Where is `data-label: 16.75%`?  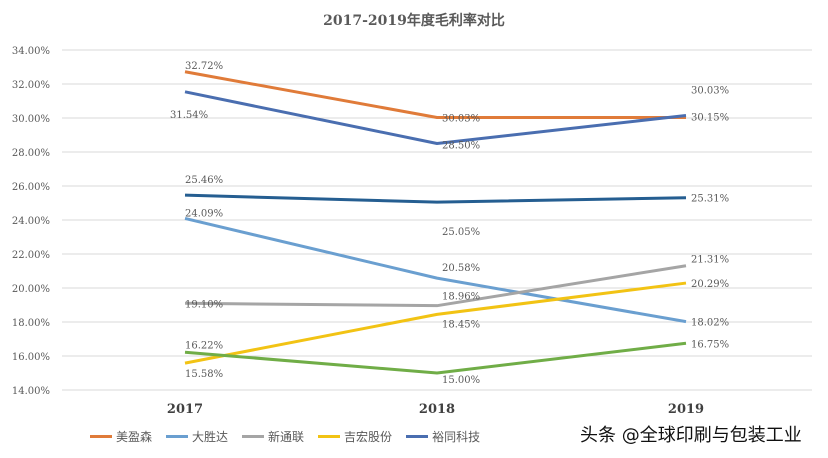 data-label: 16.75% is located at coordinates (710, 344).